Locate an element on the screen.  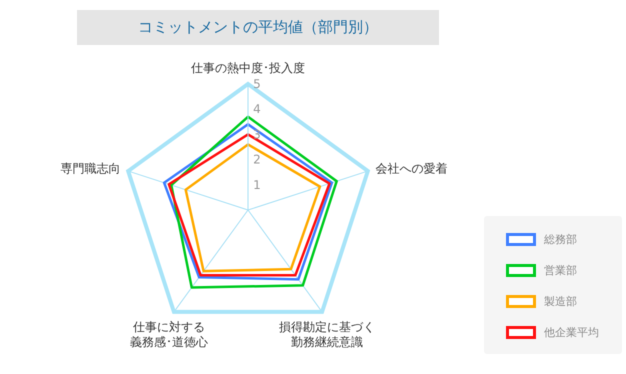
legend-label: 他企業平均 is located at coordinates (571, 332).